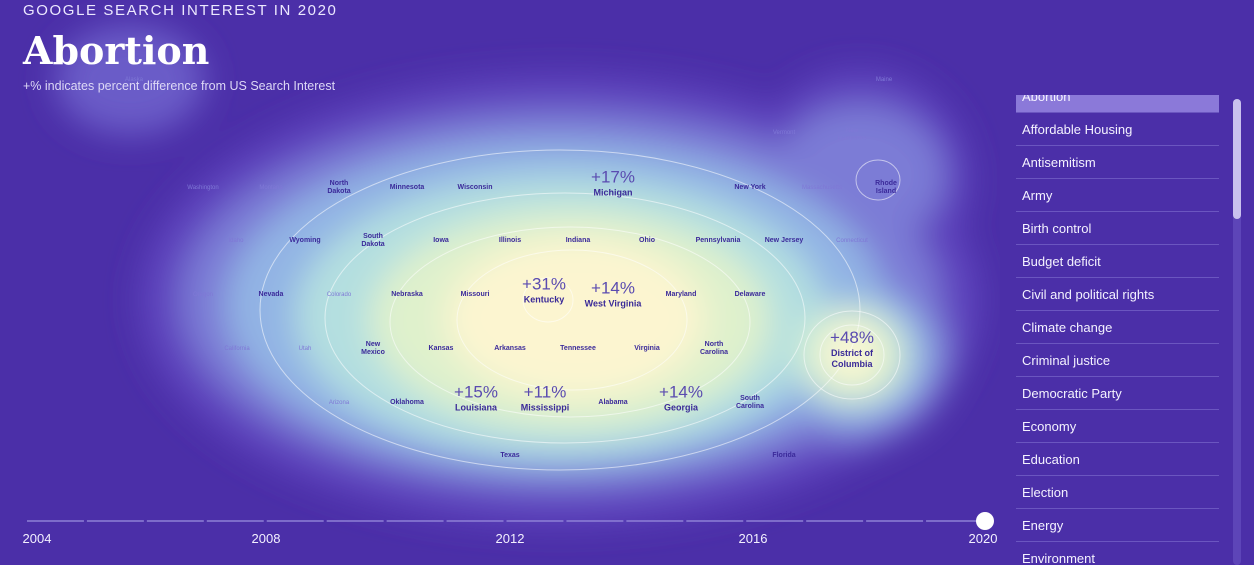 The image size is (1254, 565). I want to click on state-label: South Carolina, so click(750, 403).